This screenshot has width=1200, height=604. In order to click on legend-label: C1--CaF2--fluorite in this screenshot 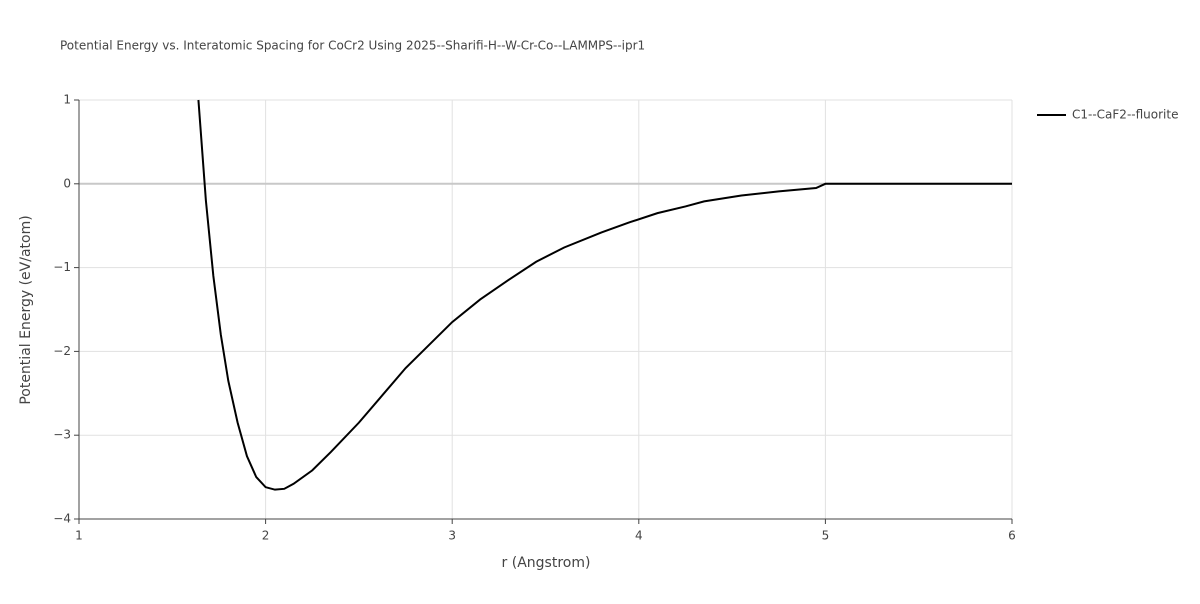, I will do `click(1125, 115)`.